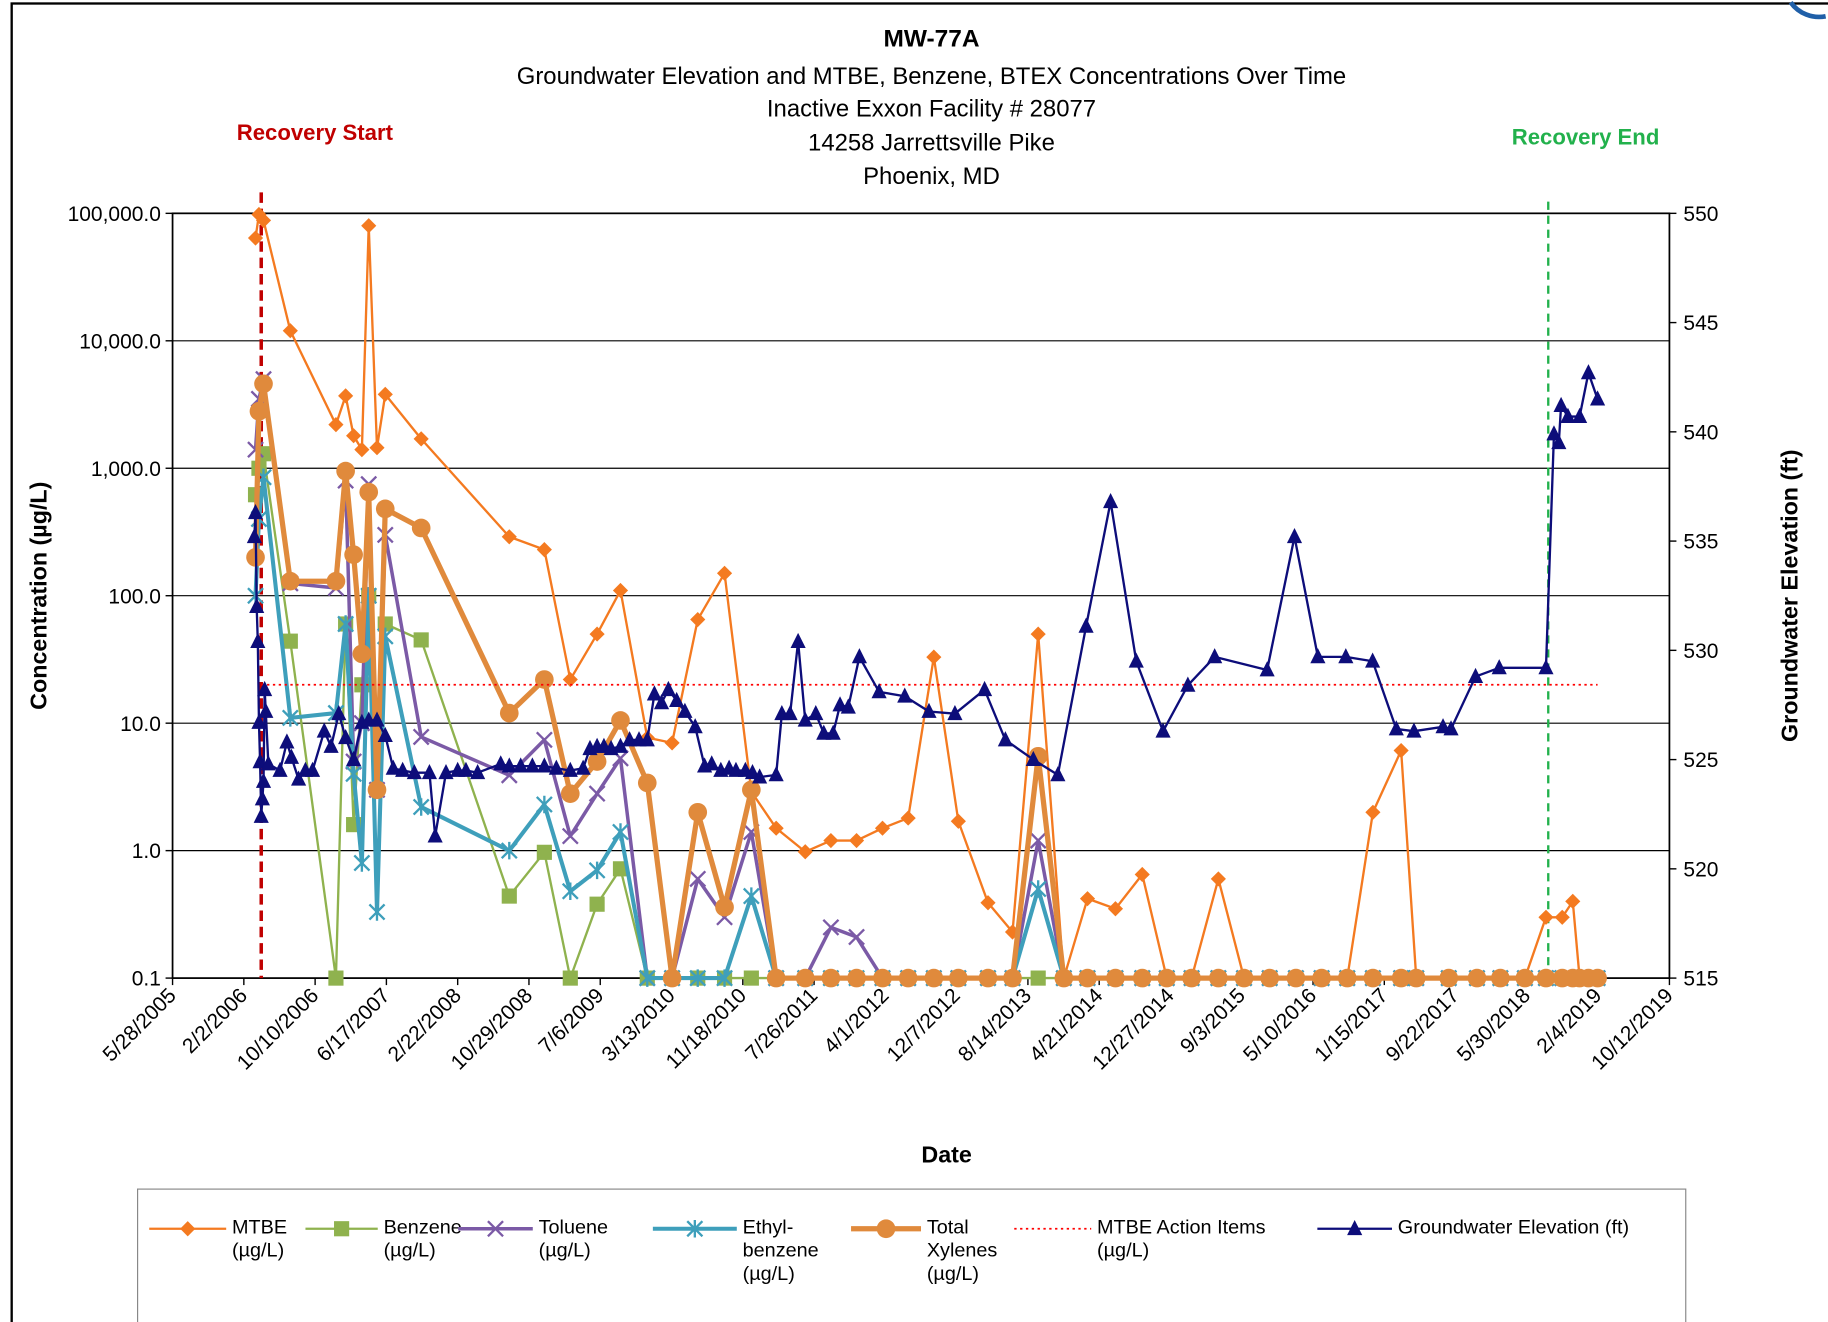  Describe the element at coordinates (573, 1238) in the screenshot. I see `legend-label-box: Toluene (µg/L)` at that location.